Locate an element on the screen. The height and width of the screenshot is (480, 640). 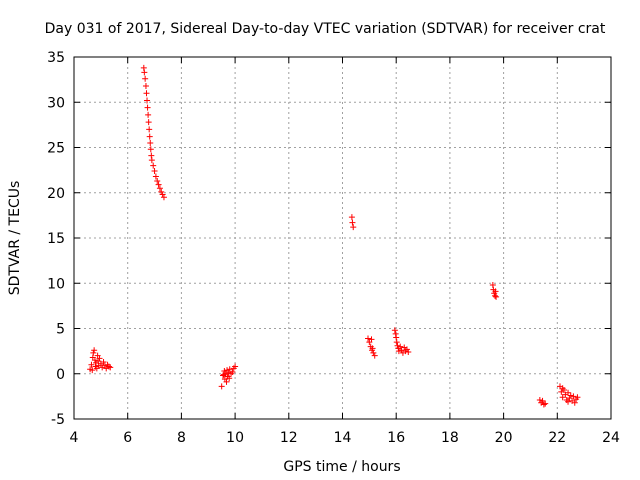
y-tick-label: 25 is located at coordinates (56, 149).